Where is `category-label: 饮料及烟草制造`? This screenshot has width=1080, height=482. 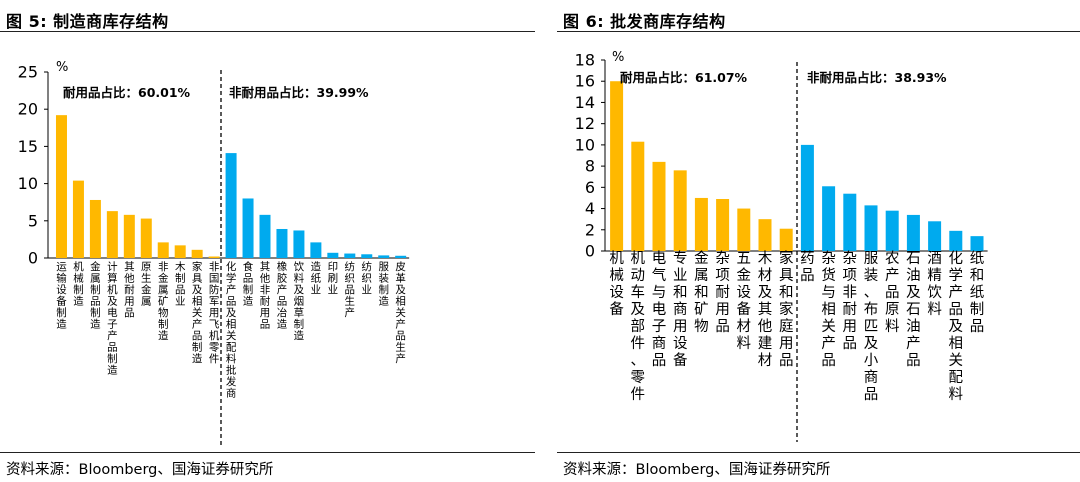 category-label: 饮料及烟草制造 is located at coordinates (299, 301).